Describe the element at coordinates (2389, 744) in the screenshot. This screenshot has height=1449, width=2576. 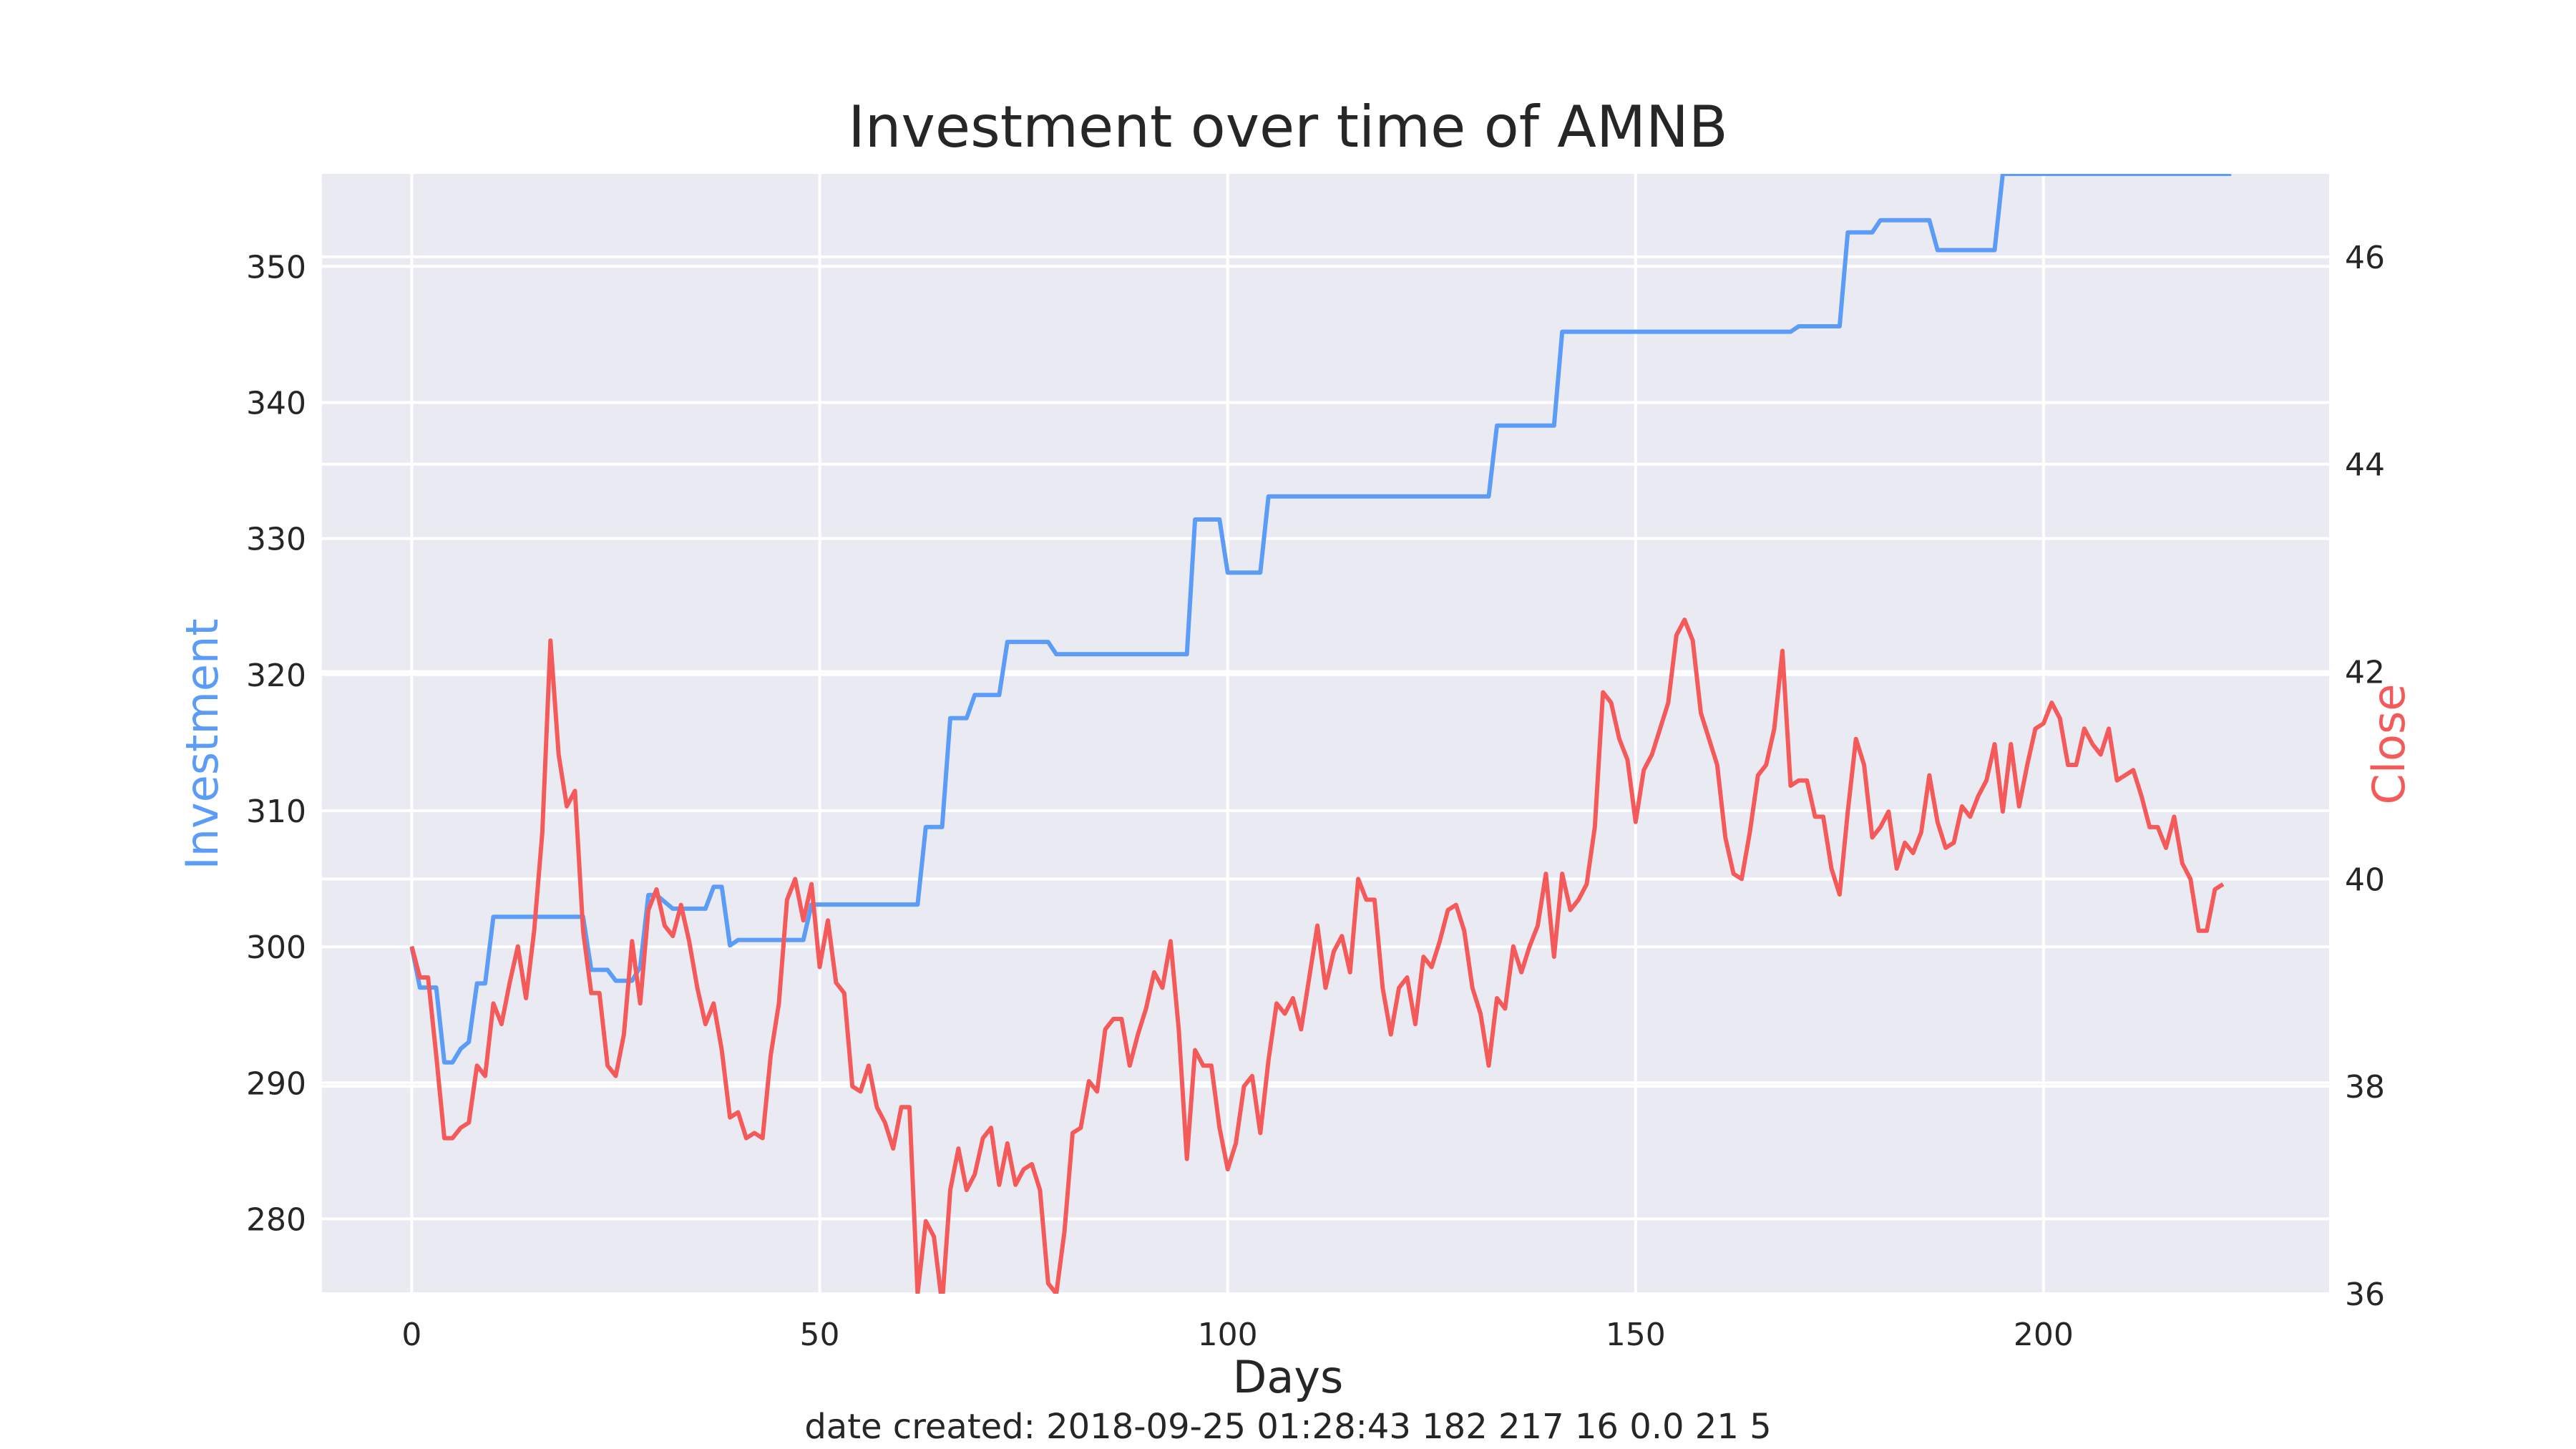
I see `y-axis-right-label: Close` at that location.